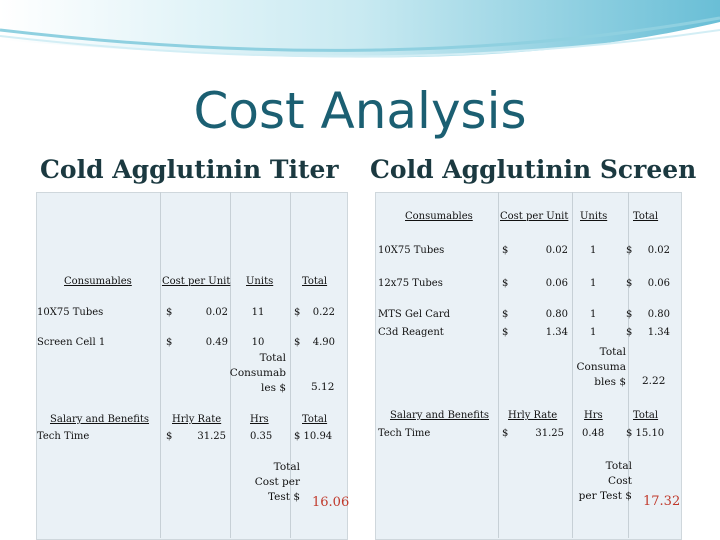 This screenshot has height=540, width=720. I want to click on screen-labor-rate: 31.25, so click(549, 433).